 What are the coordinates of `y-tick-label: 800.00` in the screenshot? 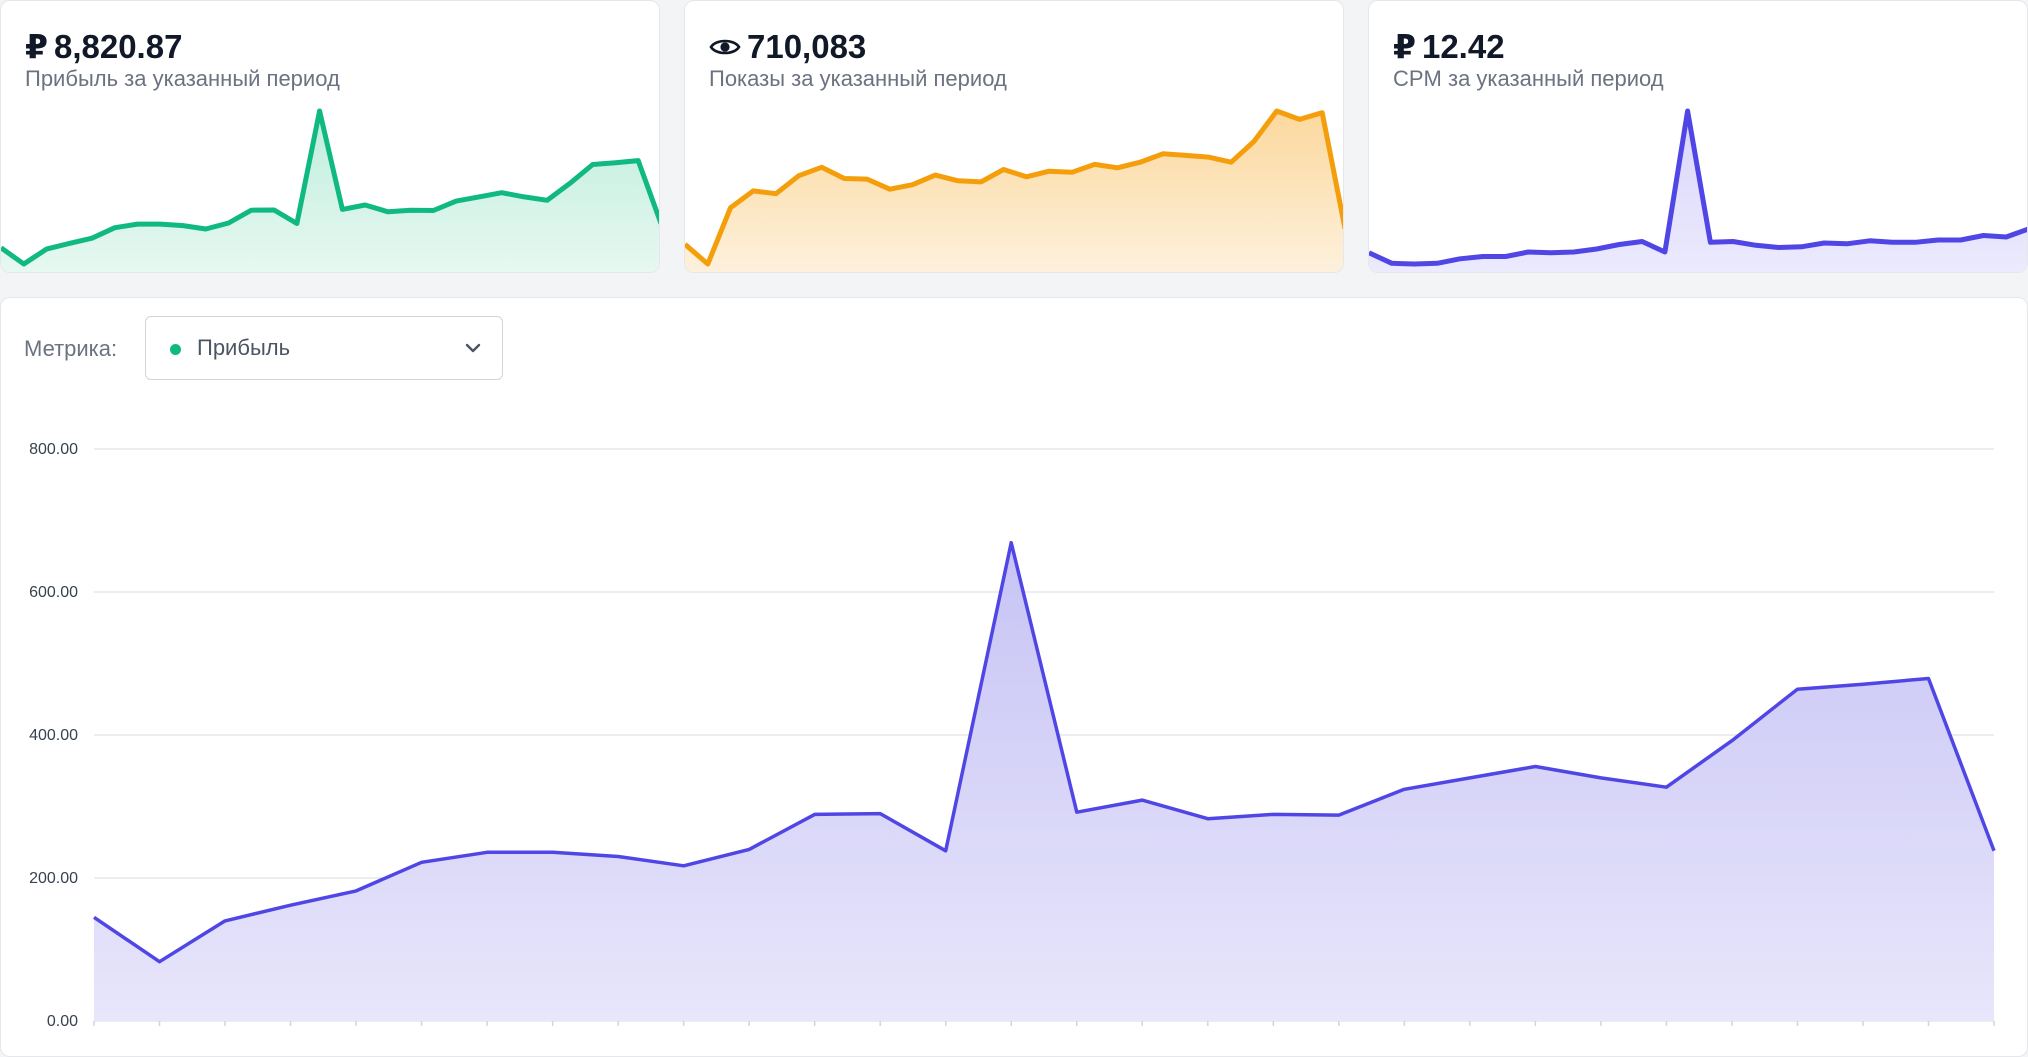 It's located at (53, 449).